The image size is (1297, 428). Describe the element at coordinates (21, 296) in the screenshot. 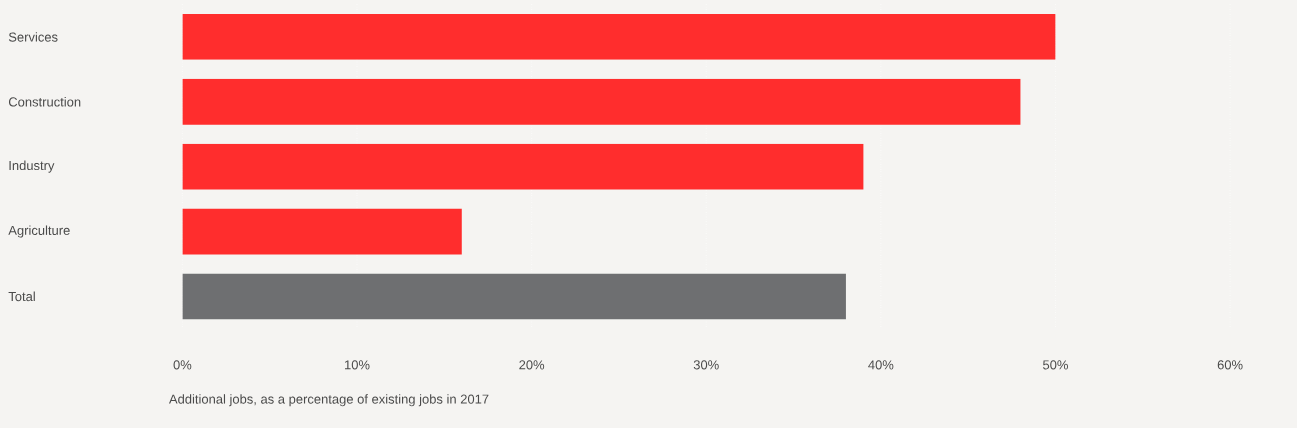

I see `y-tick-label: Total` at that location.